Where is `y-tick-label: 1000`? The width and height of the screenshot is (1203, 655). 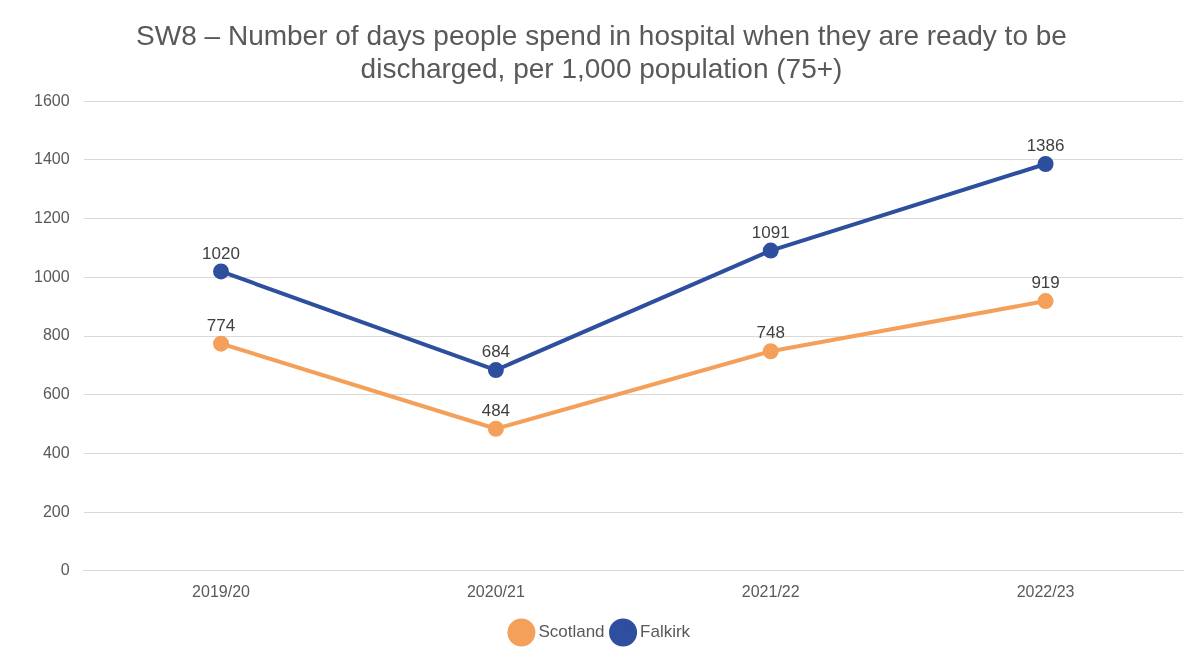
y-tick-label: 1000 is located at coordinates (52, 276).